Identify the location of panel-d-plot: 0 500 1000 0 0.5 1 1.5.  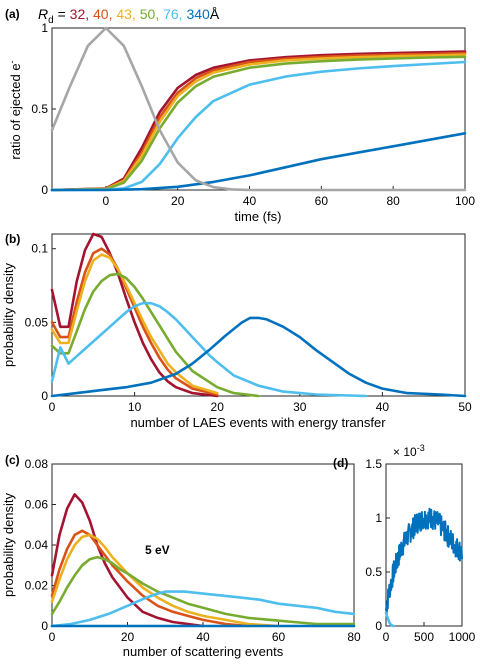
(420, 550).